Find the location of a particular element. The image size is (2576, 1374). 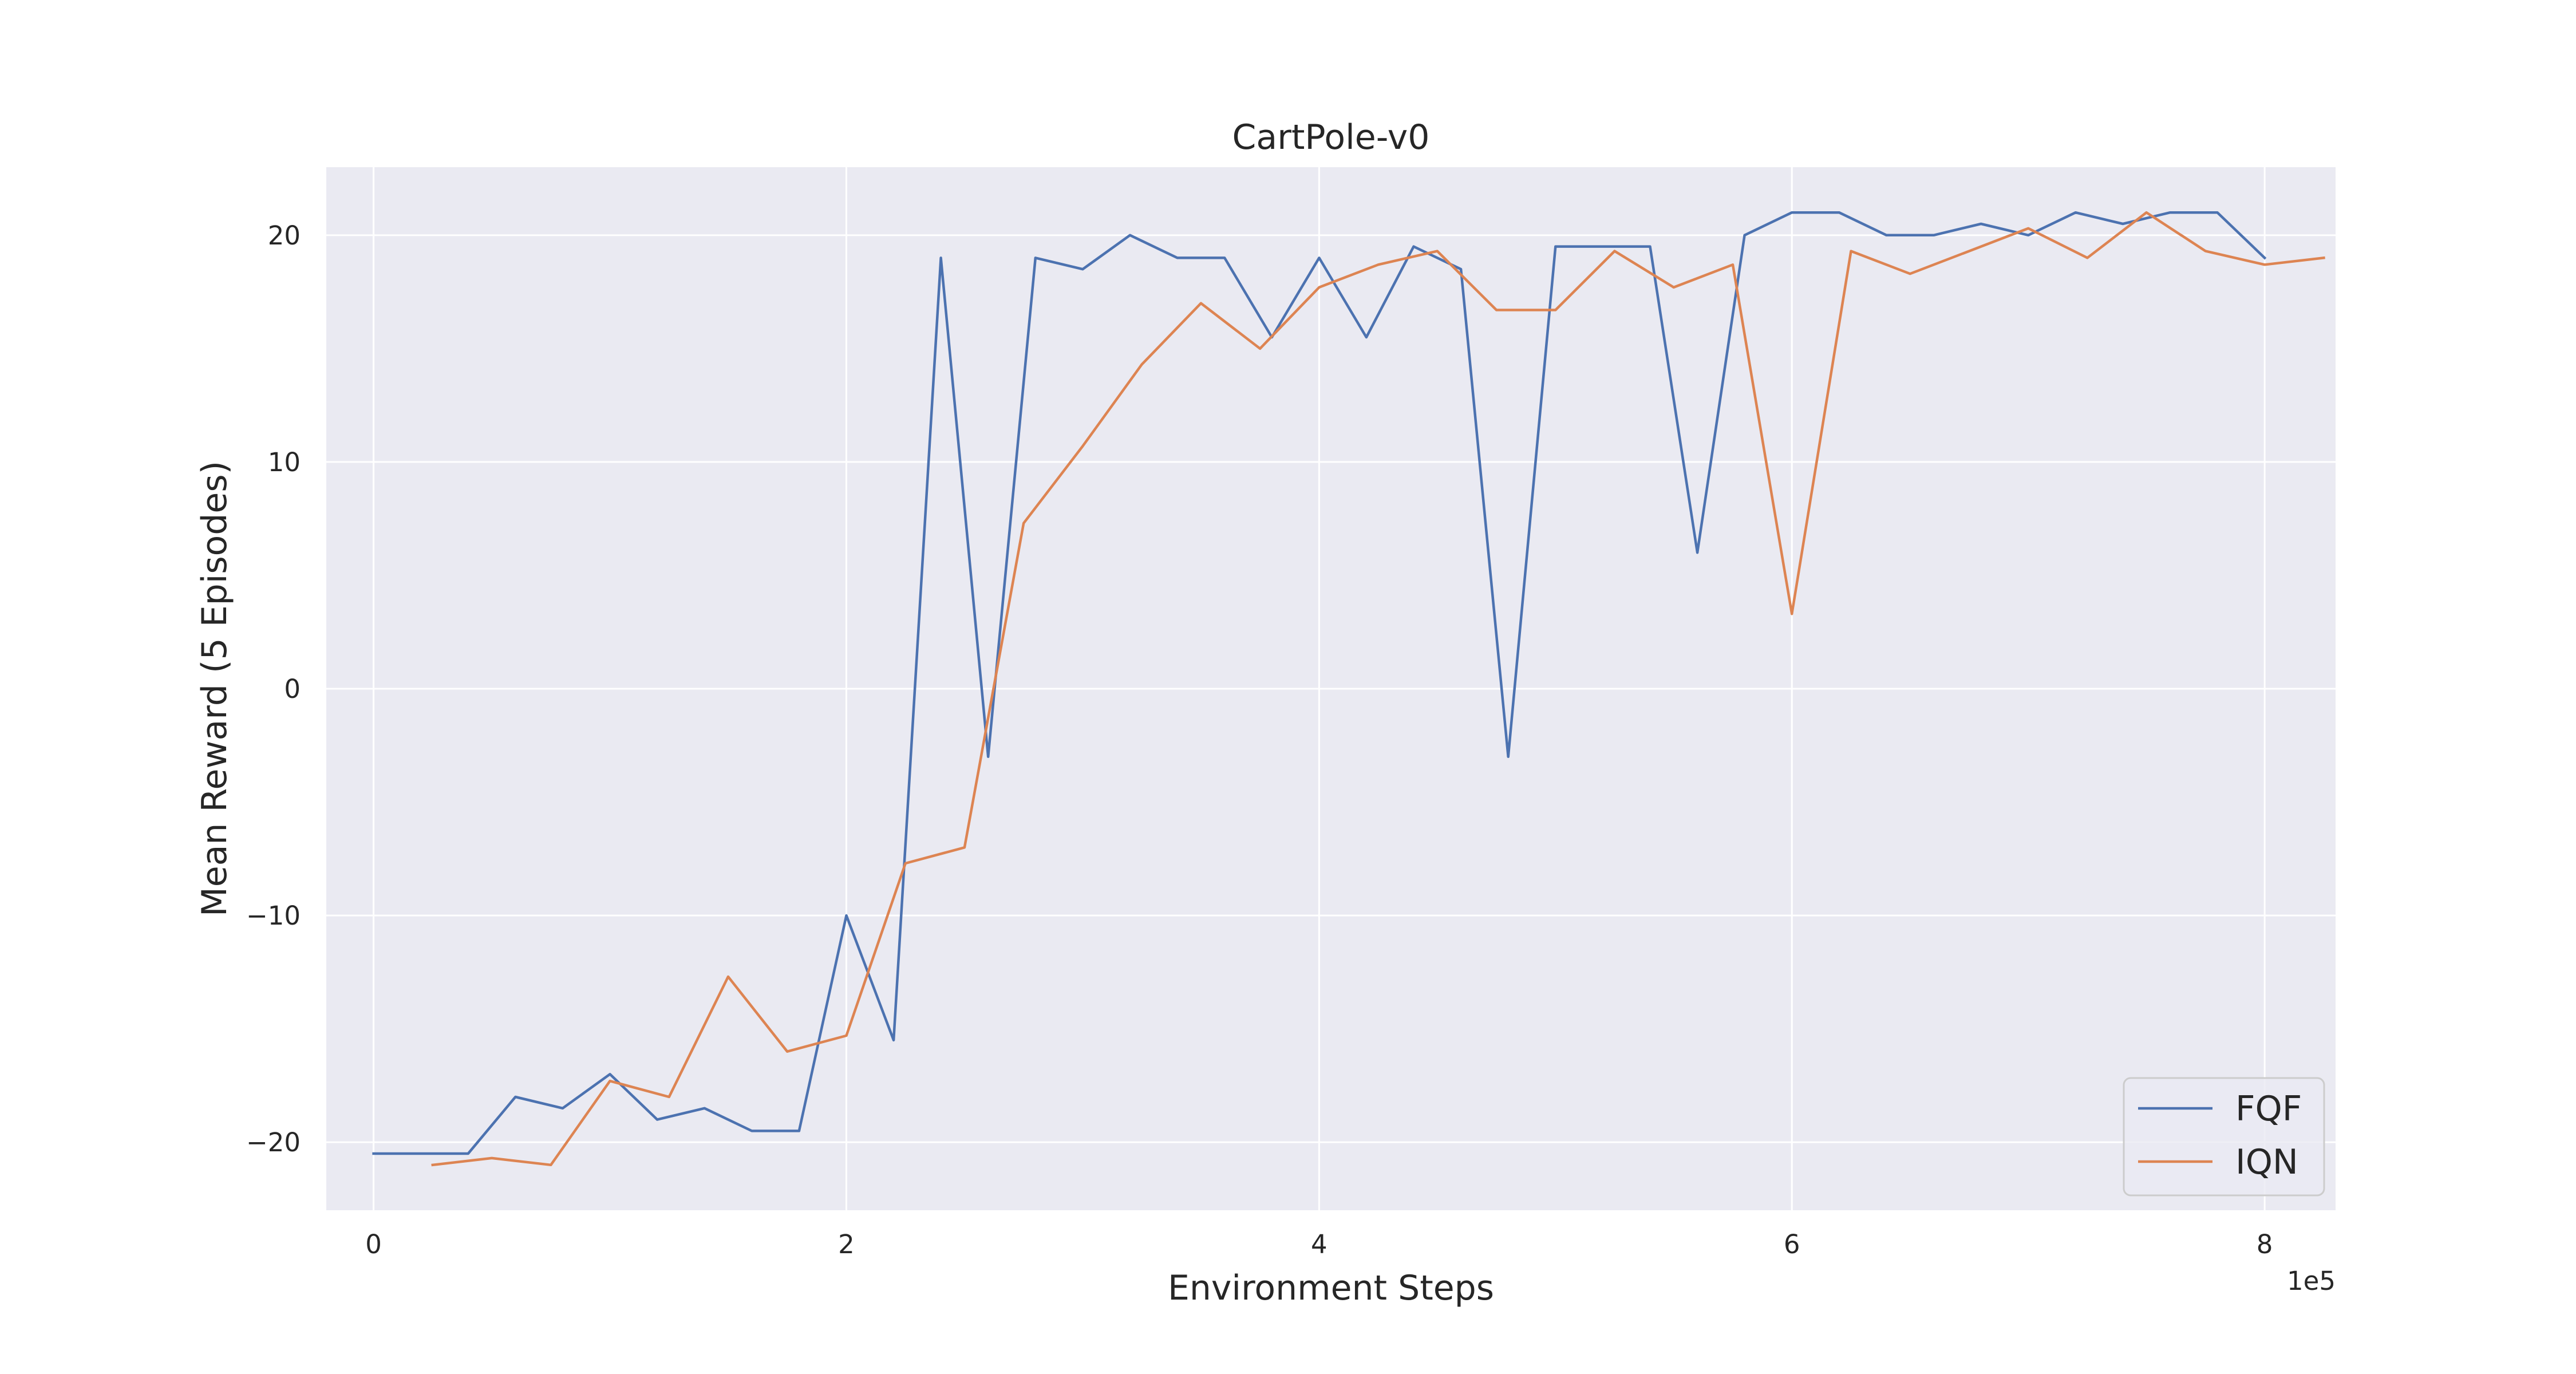

x-tick-label: 0 is located at coordinates (373, 1245).